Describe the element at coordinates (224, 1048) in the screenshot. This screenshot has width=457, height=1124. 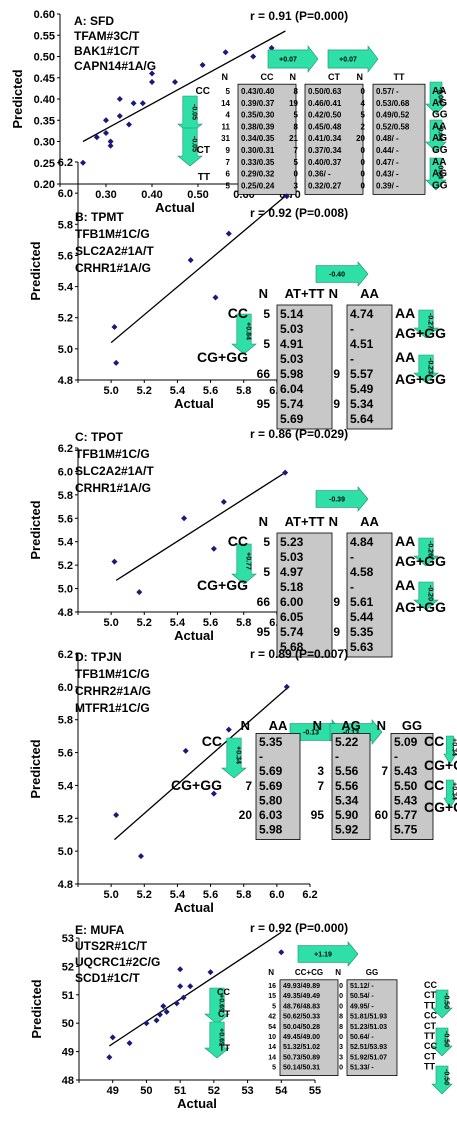
I see `genotype-left-label: TT` at that location.